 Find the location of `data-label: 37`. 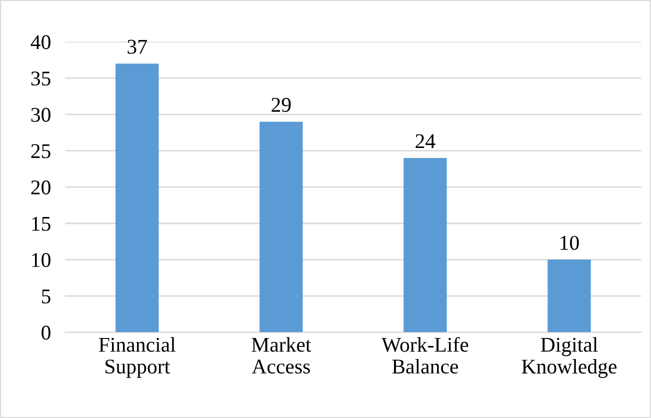

data-label: 37 is located at coordinates (137, 47).